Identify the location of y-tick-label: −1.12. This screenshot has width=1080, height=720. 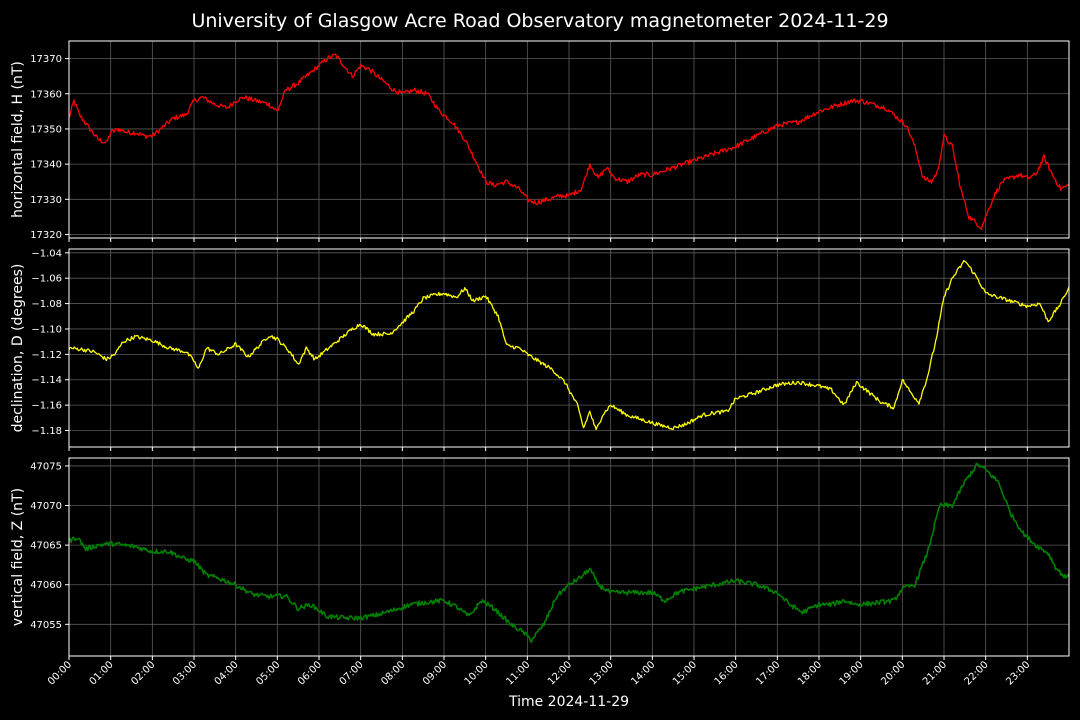
(46, 355).